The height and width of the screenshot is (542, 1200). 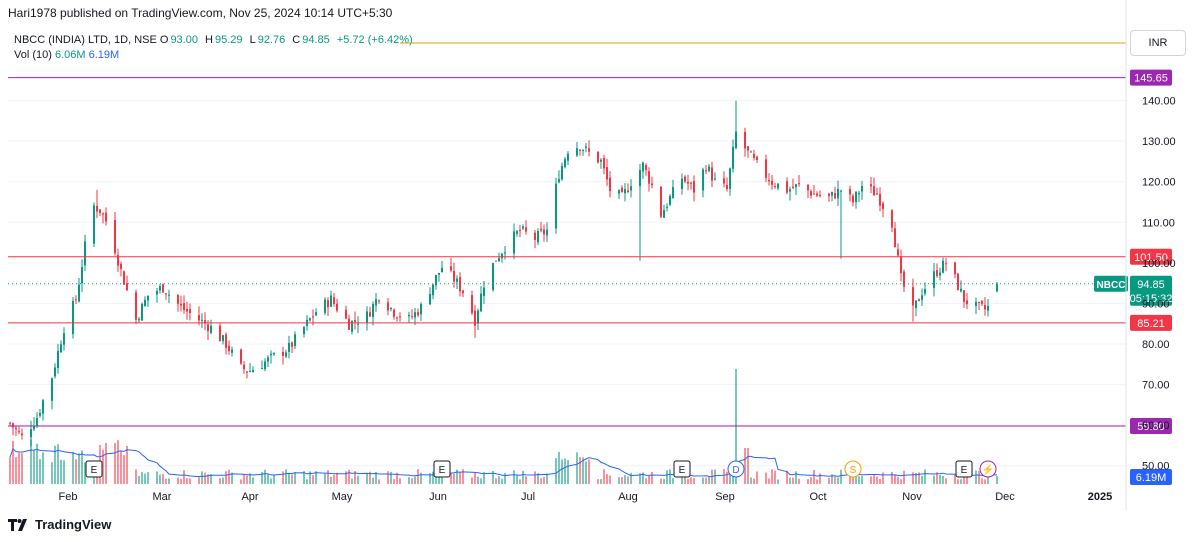 I want to click on volume-indicator-name: Vol (10), so click(x=33, y=55).